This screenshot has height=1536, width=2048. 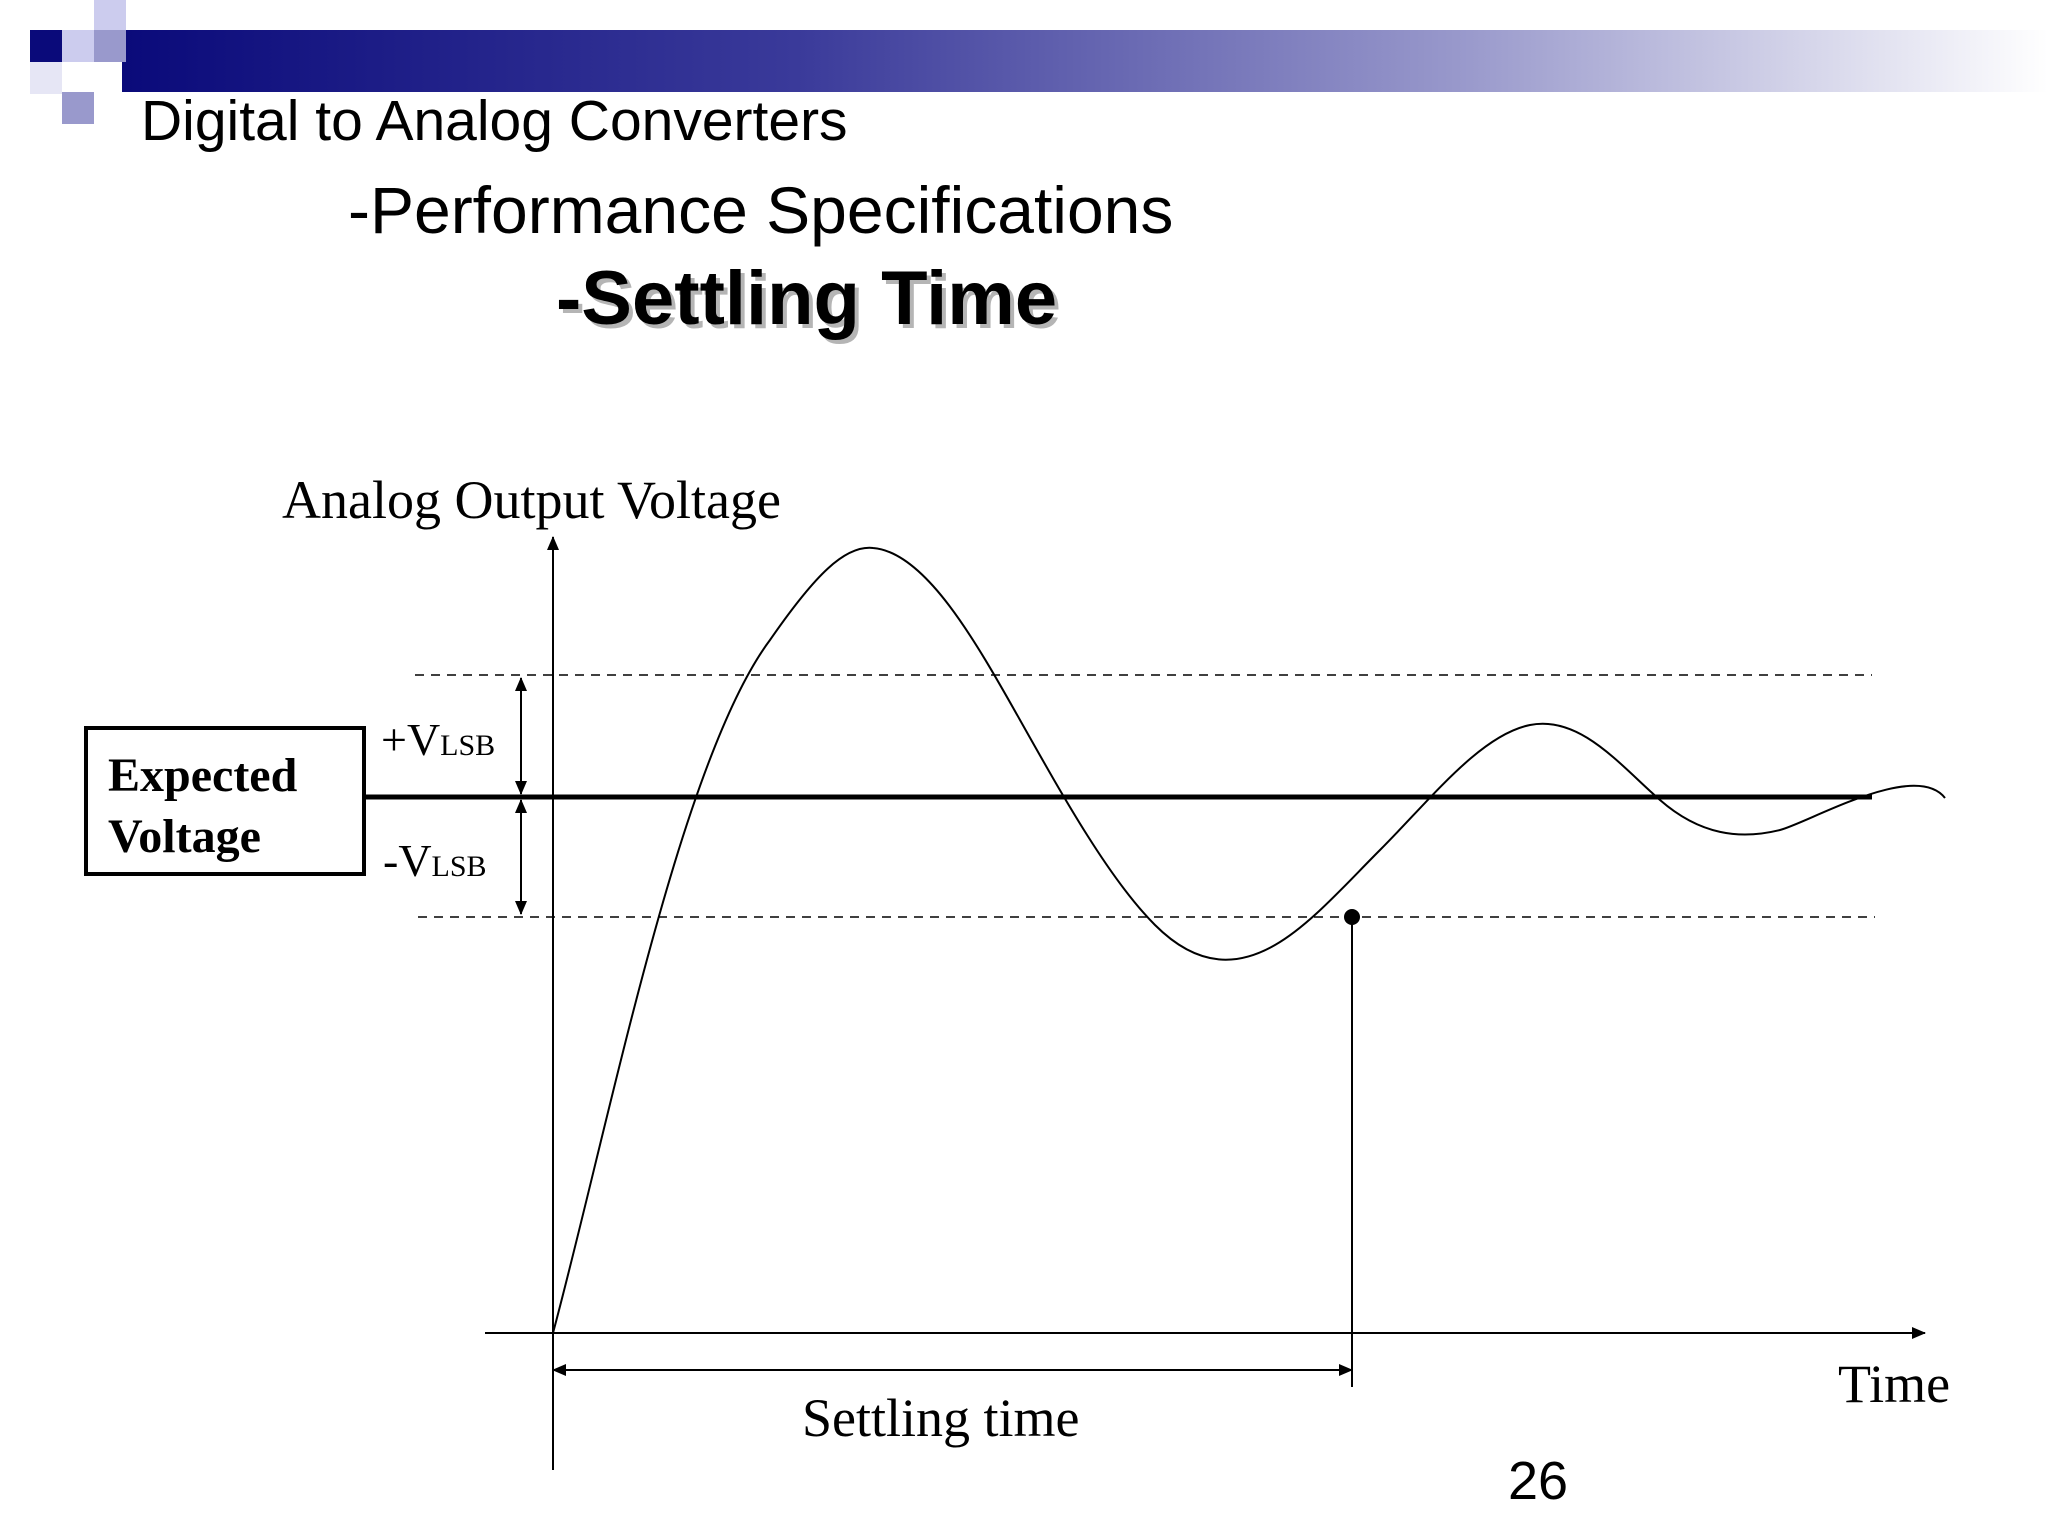 I want to click on slide-heading: -Settling Time, so click(x=807, y=298).